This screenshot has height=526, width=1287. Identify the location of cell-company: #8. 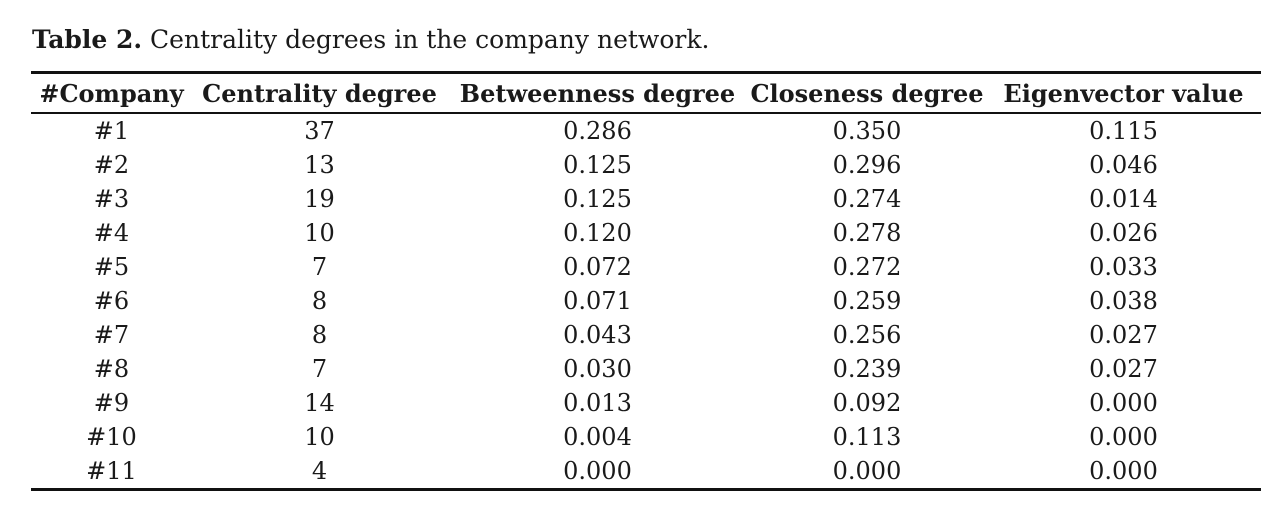
(111, 369).